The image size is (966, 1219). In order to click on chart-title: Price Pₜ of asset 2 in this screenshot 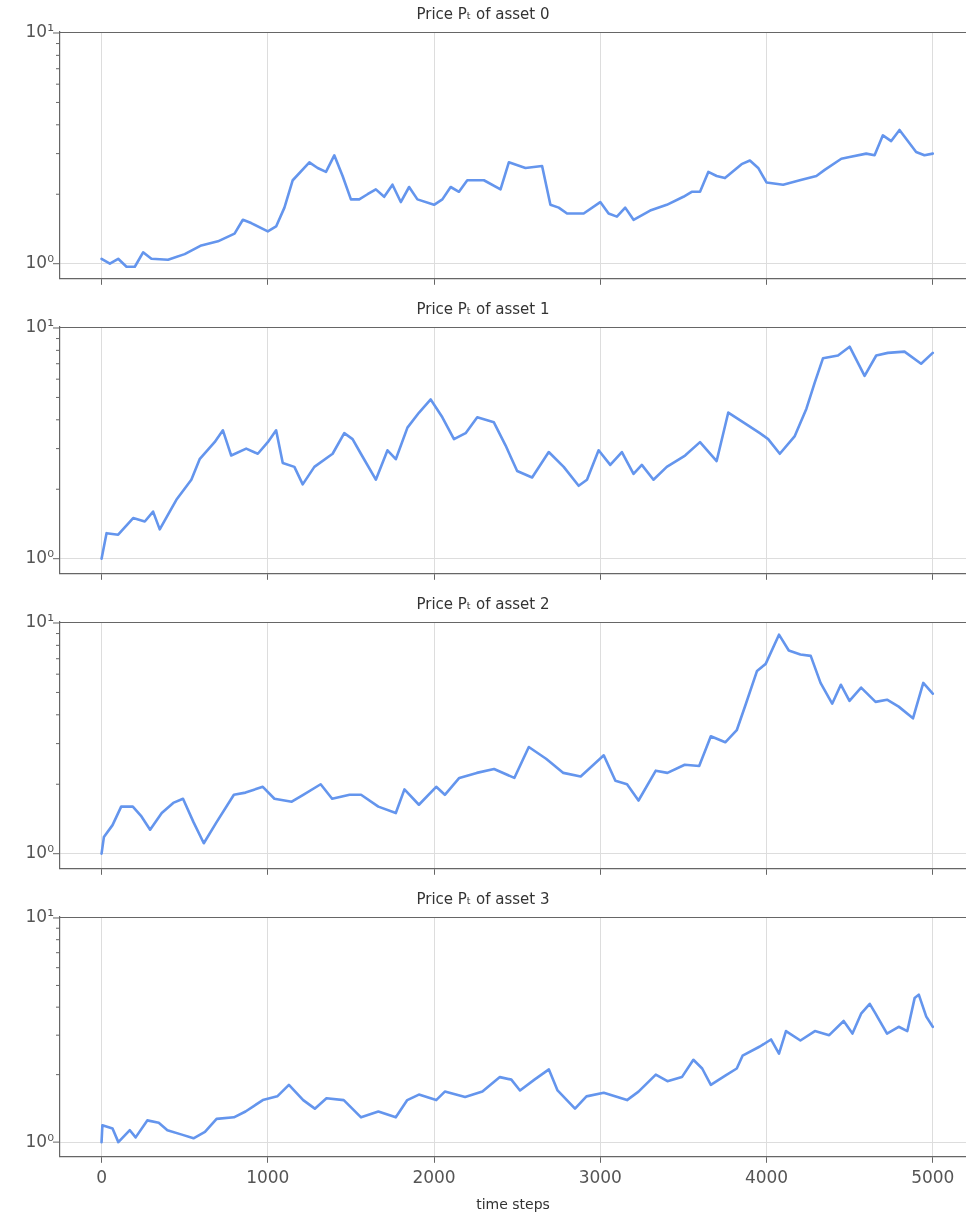, I will do `click(483, 603)`.